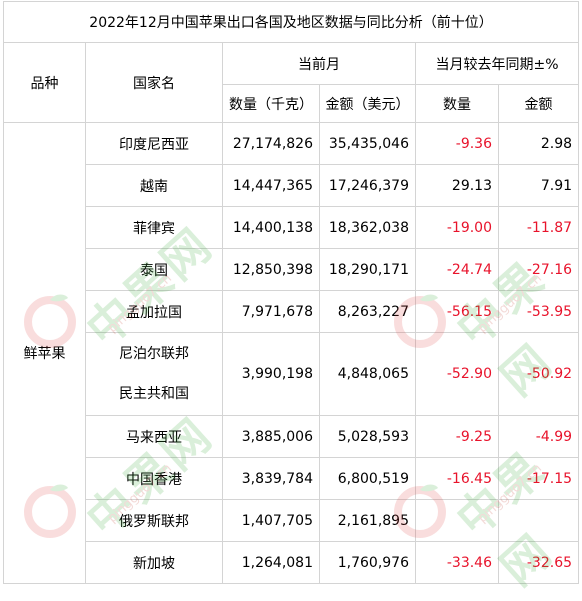 The image size is (582, 601). I want to click on header-current-month: 当前月, so click(319, 63).